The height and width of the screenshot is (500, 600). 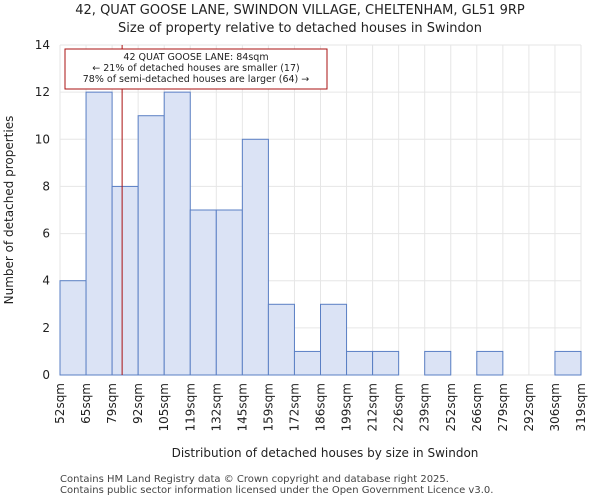 I want to click on bar-79sqm, so click(x=125, y=280).